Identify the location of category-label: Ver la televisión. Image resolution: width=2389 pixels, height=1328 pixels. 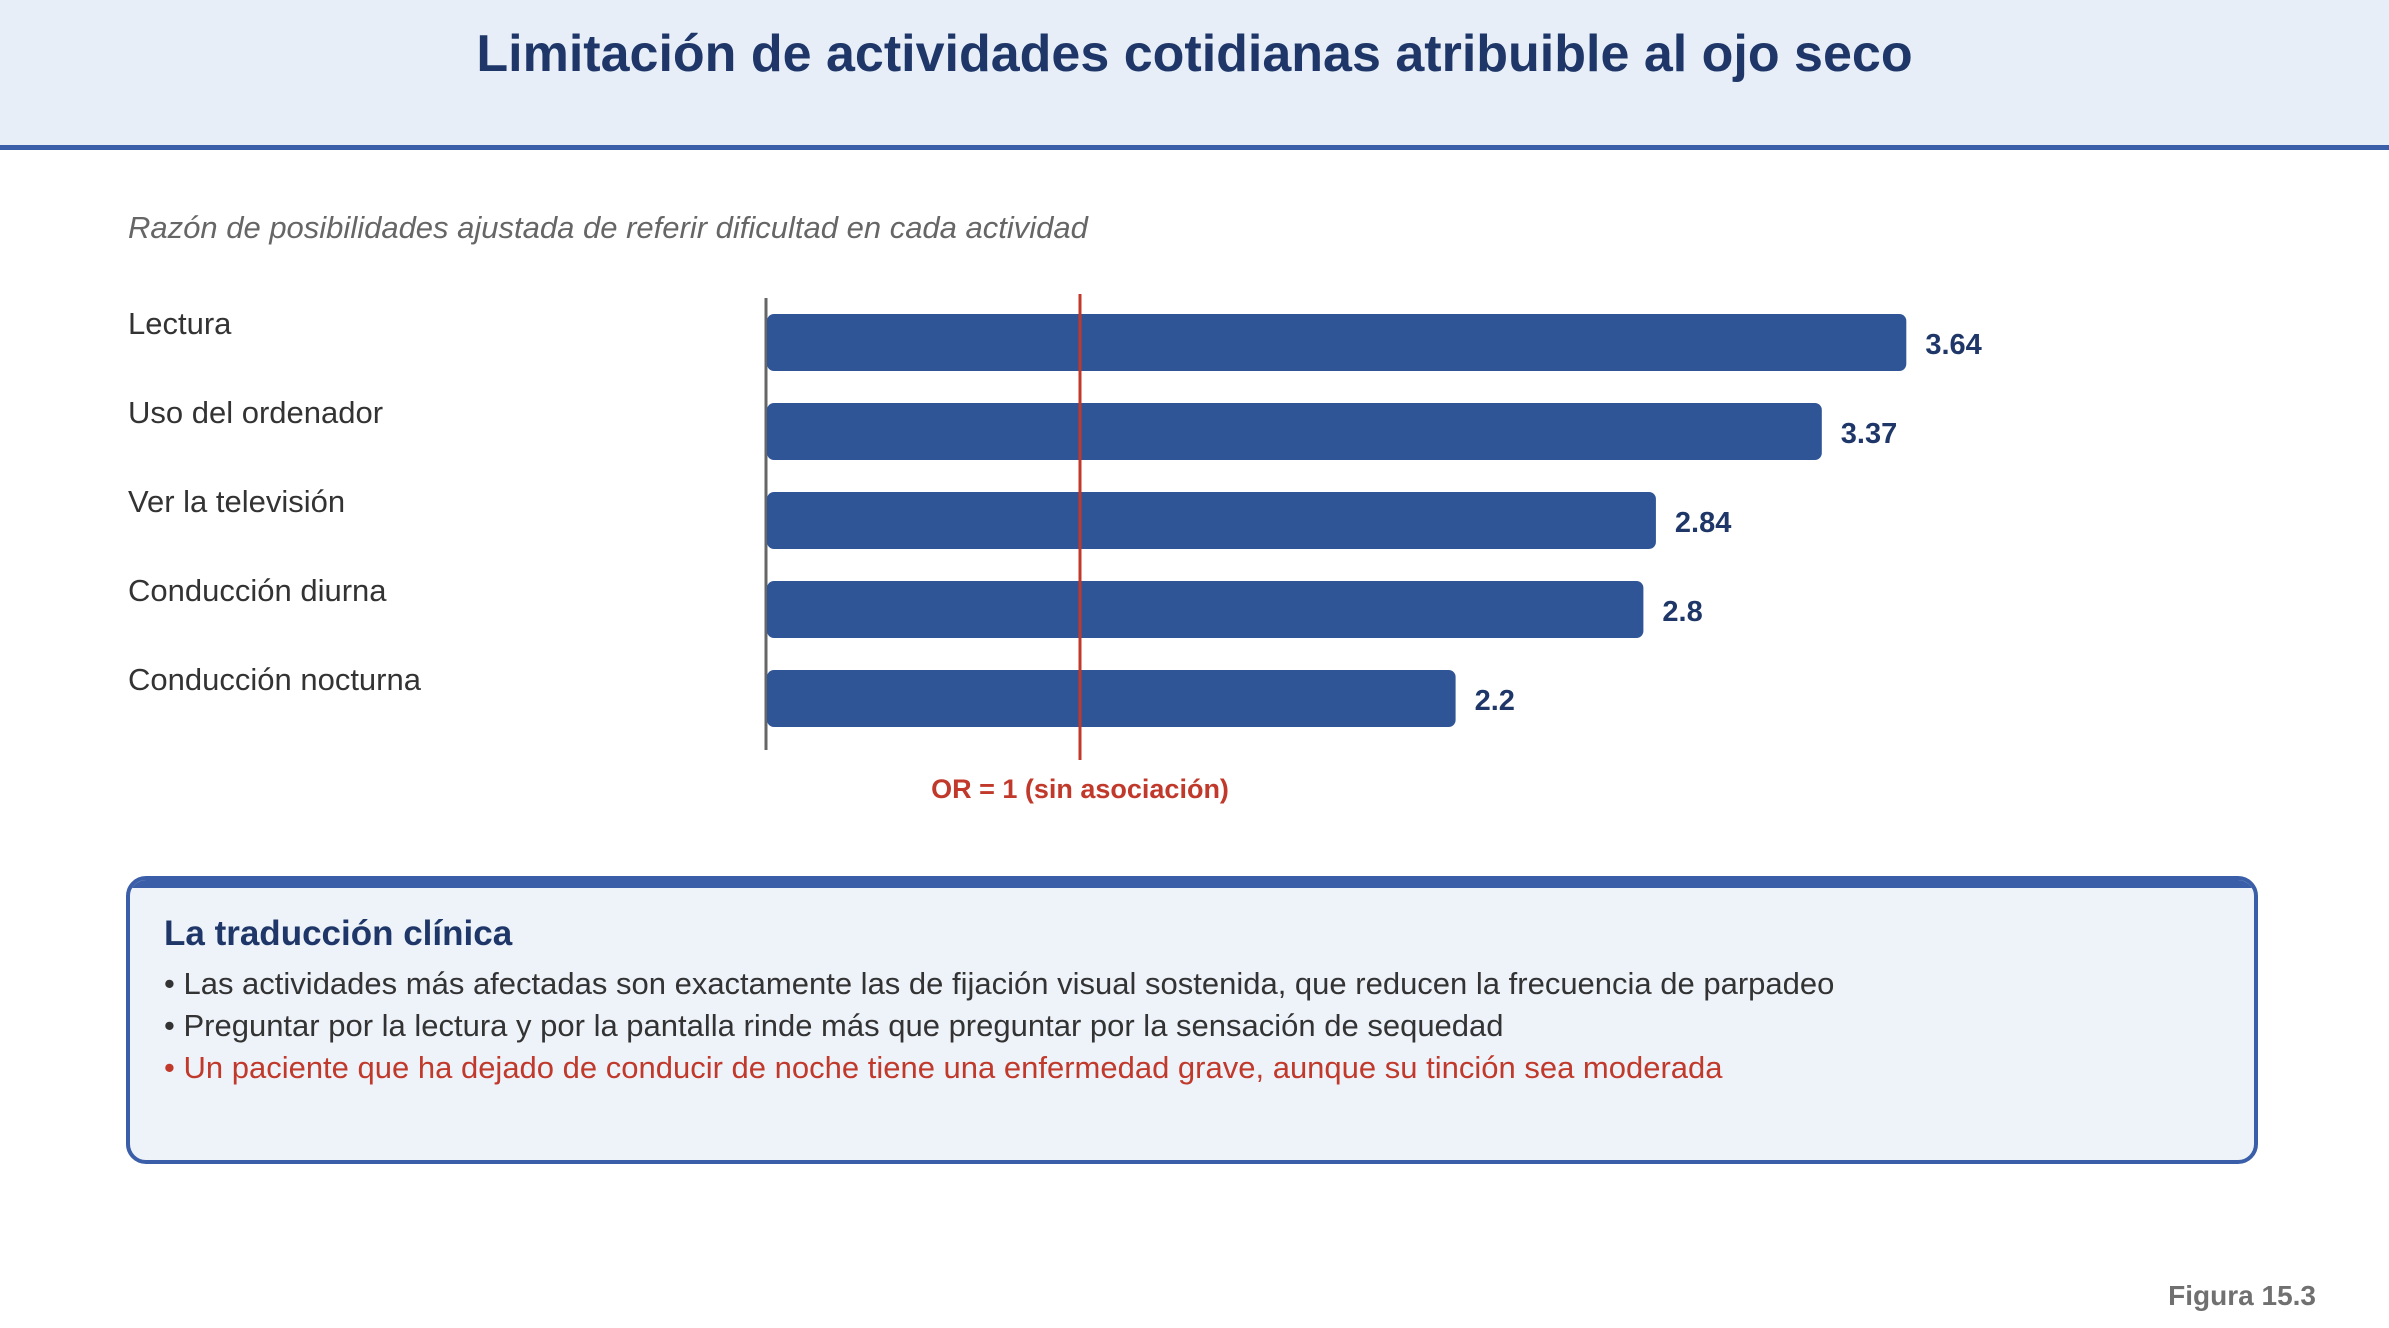
(236, 501).